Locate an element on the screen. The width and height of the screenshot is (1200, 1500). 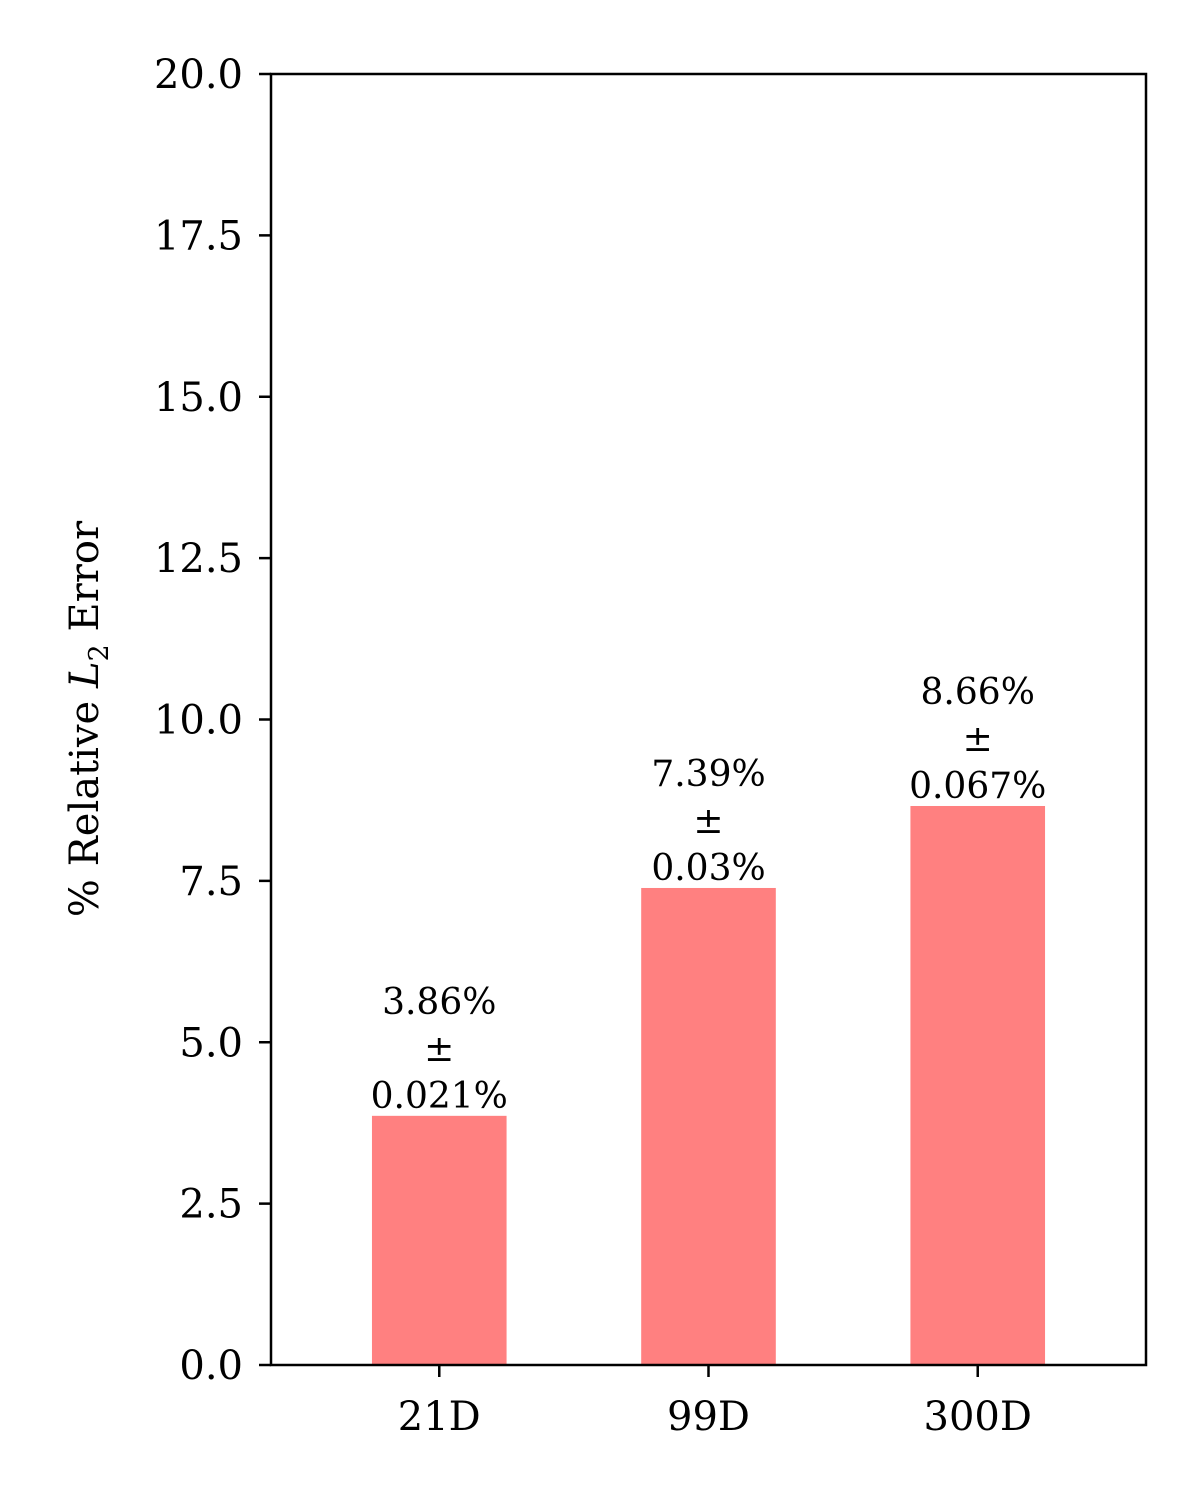
y-tick-label: 0.0 is located at coordinates (211, 1366).